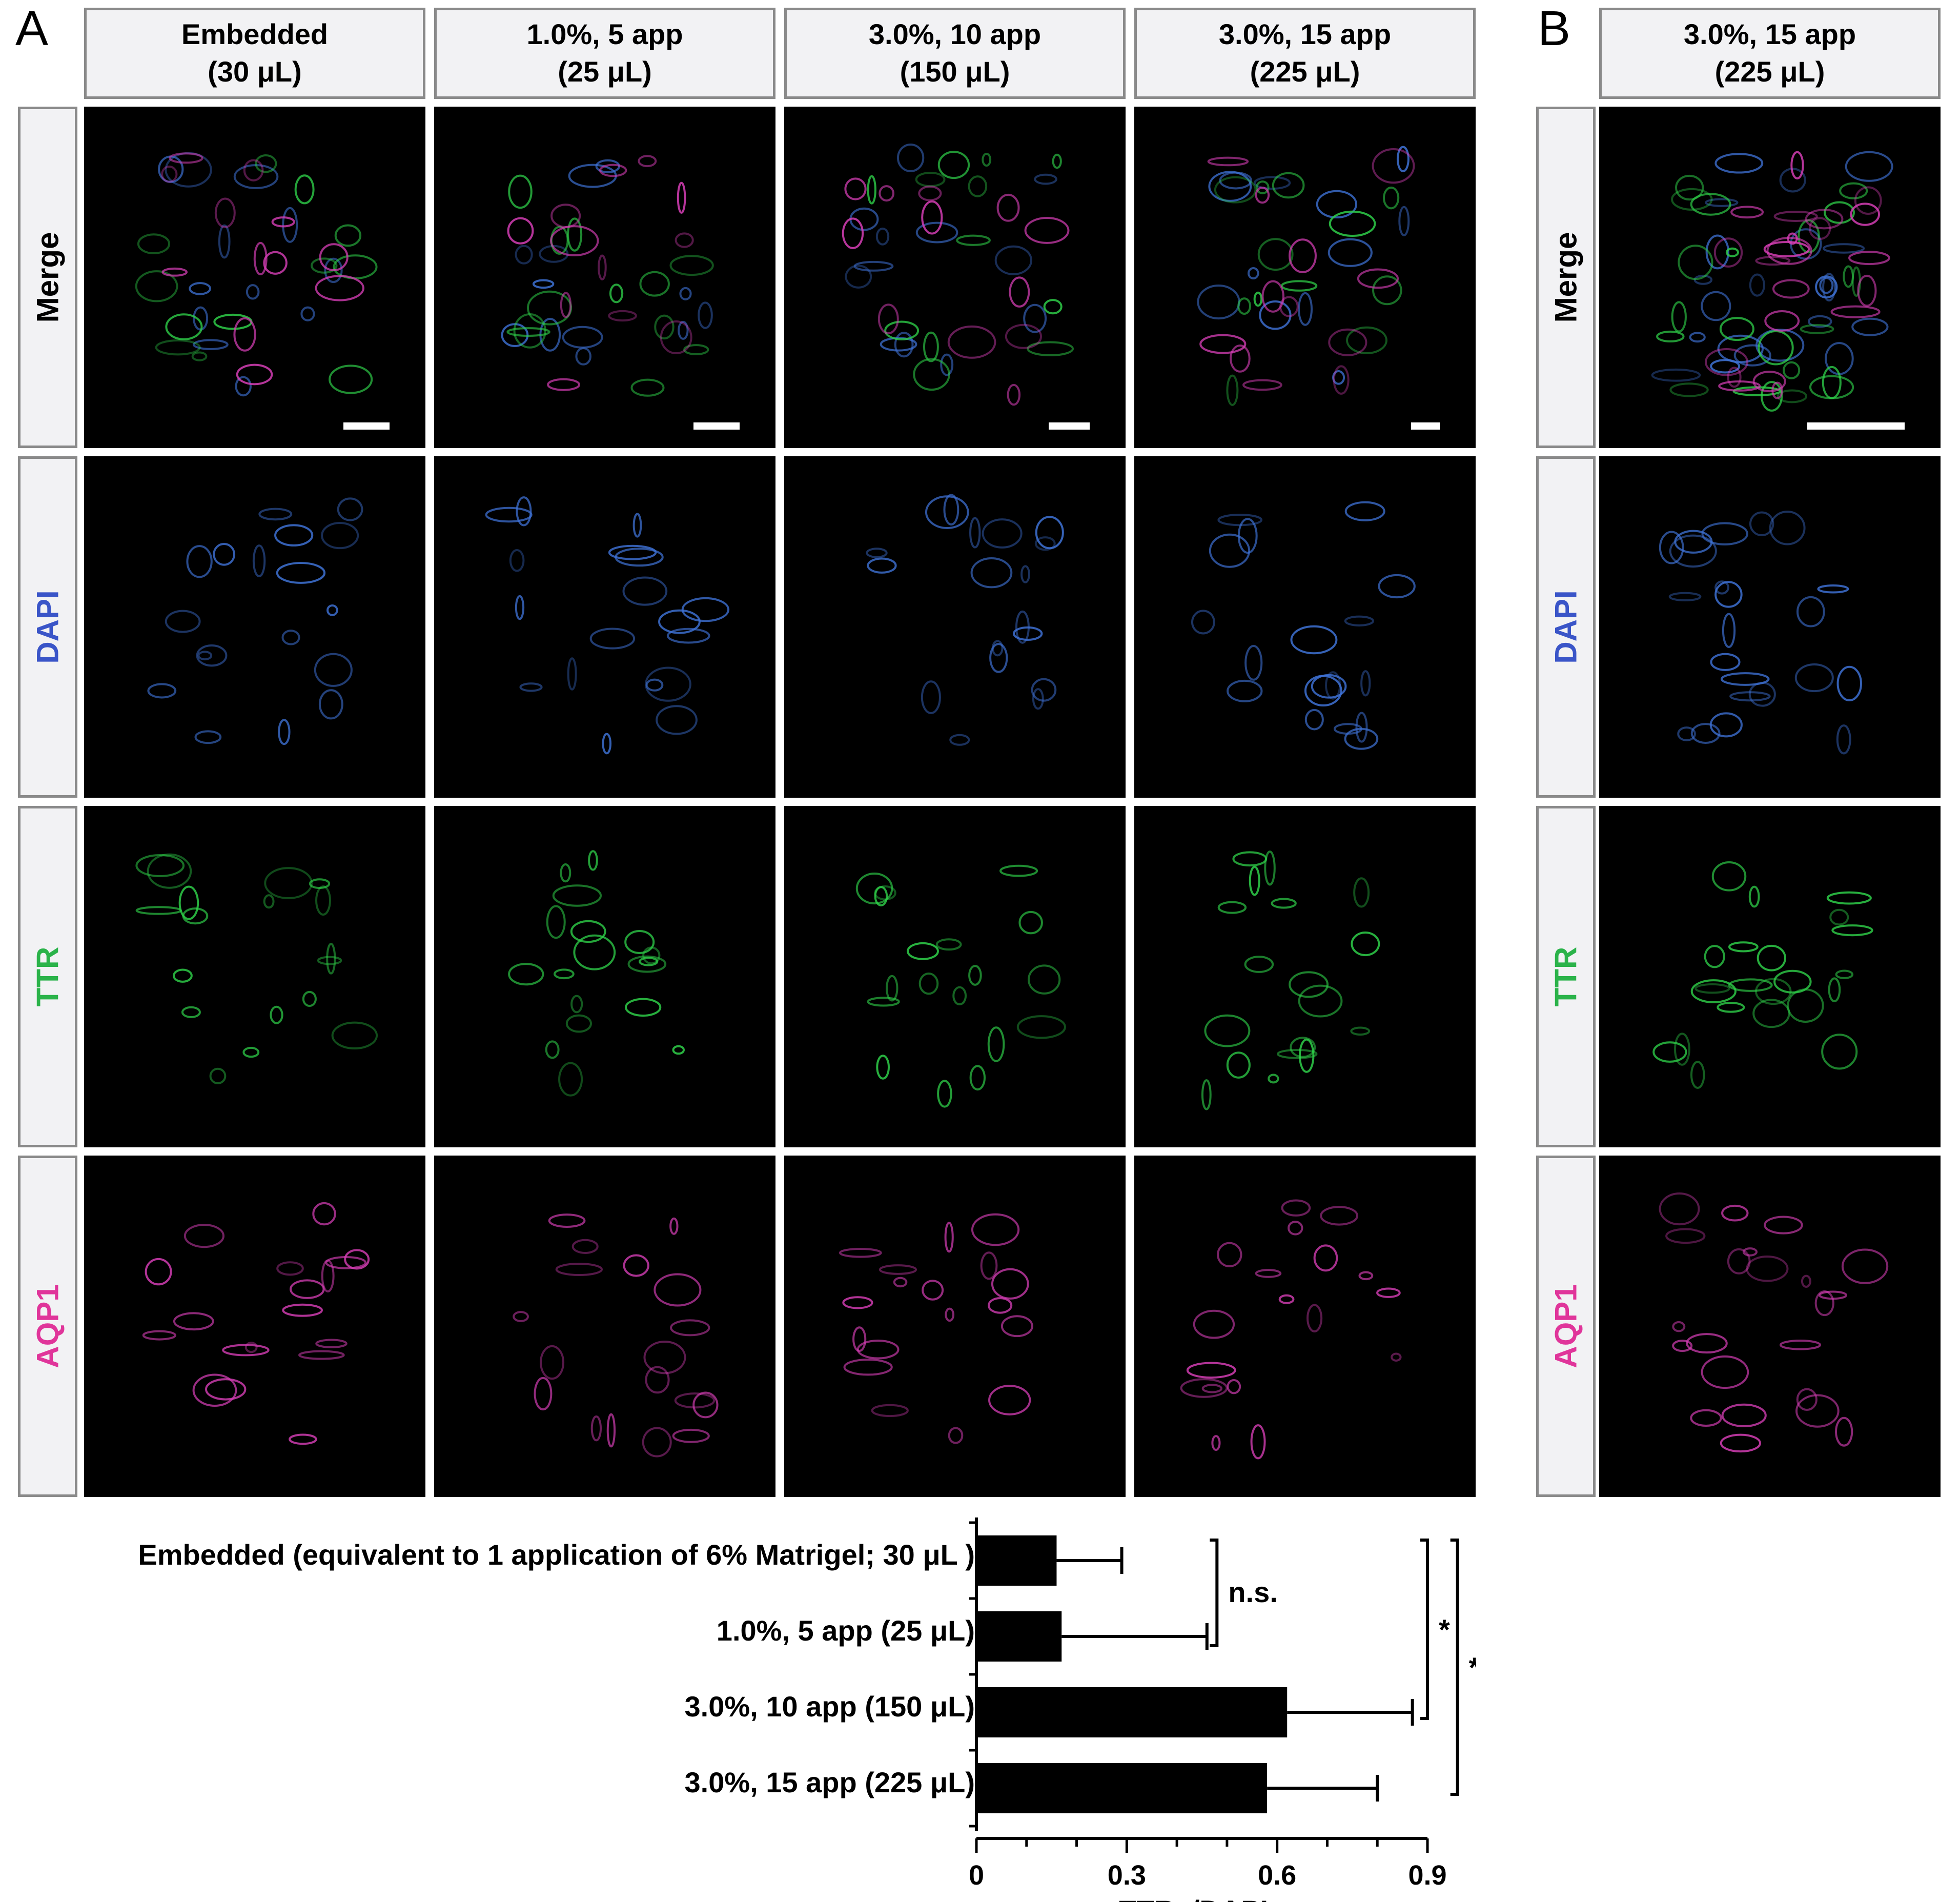 Image resolution: width=1960 pixels, height=1902 pixels. Describe the element at coordinates (1565, 277) in the screenshot. I see `row-label: Merge` at that location.